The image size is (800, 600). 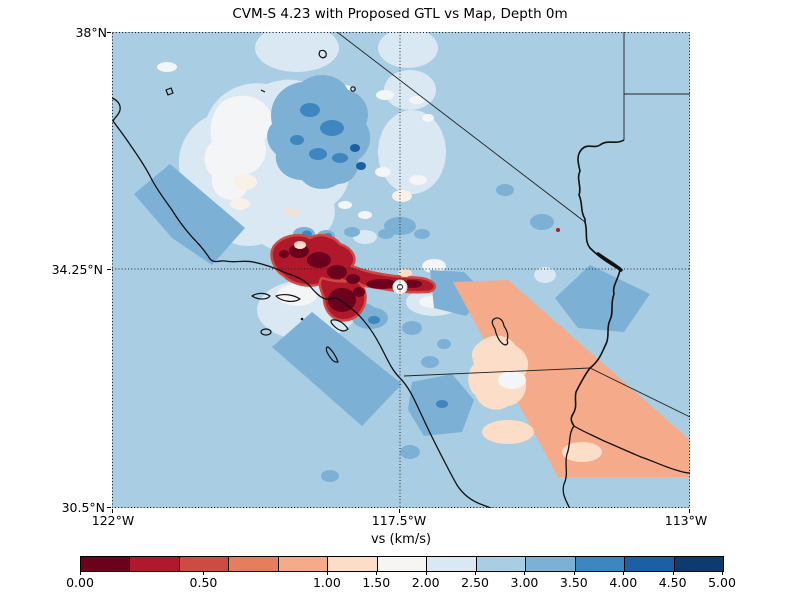 What do you see at coordinates (461, 127) in the screenshot?
I see `california-nevada-border` at bounding box center [461, 127].